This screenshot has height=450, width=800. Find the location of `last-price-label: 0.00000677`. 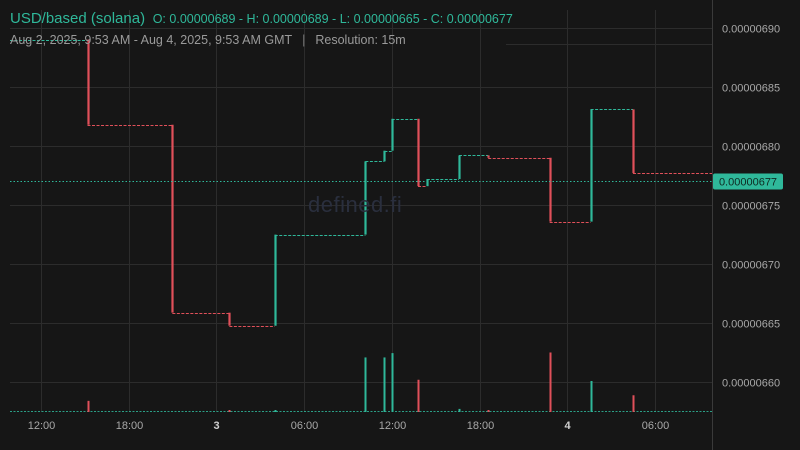

last-price-label: 0.00000677 is located at coordinates (748, 183).